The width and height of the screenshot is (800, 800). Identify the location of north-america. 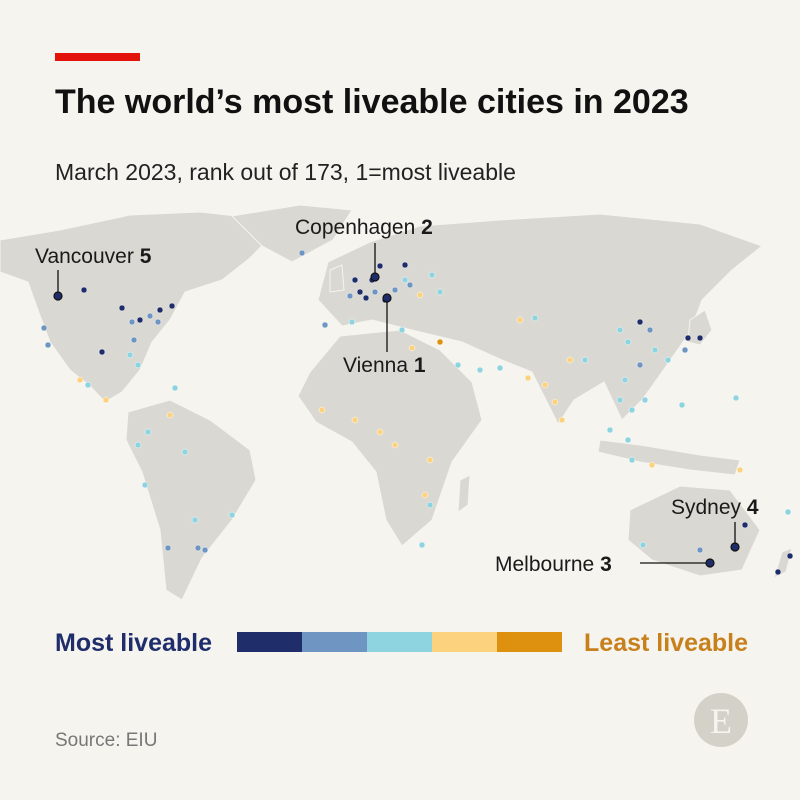
(138, 307).